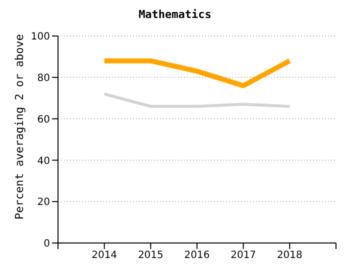 This screenshot has width=350, height=275. Describe the element at coordinates (151, 256) in the screenshot. I see `x-tick-label: 2015` at that location.